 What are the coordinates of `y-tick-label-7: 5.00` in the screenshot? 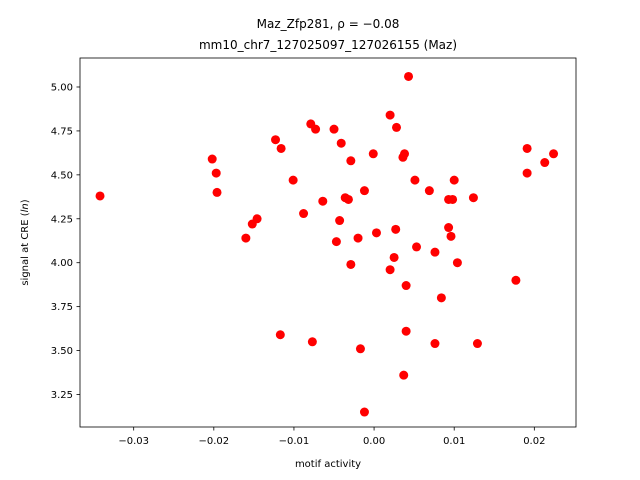 It's located at (62, 87).